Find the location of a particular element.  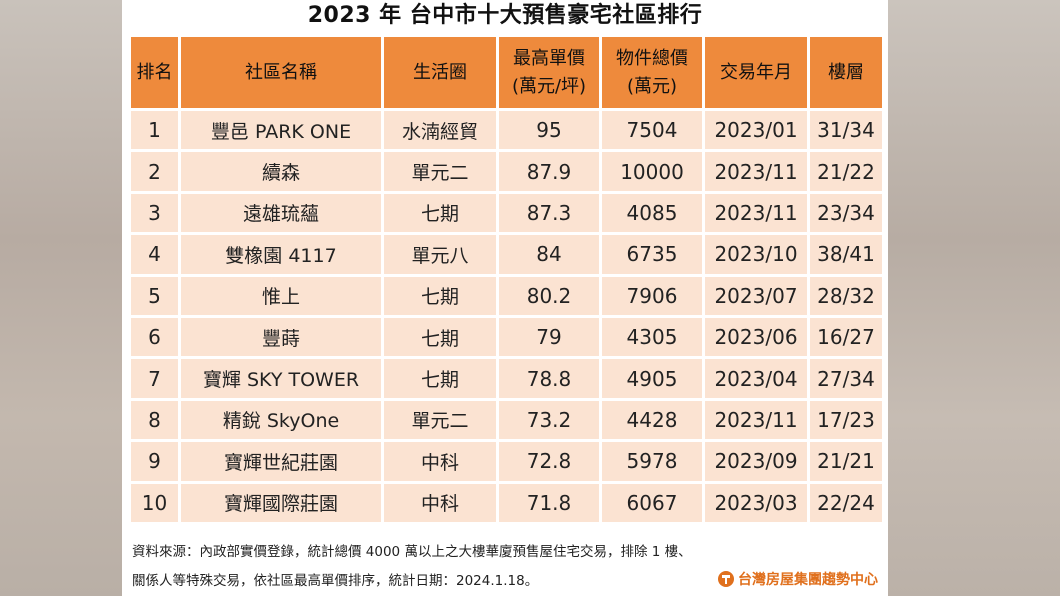

table-row: 4 雙橡園 4117 單元八 84 6735 2023/10 38/41 is located at coordinates (506, 254).